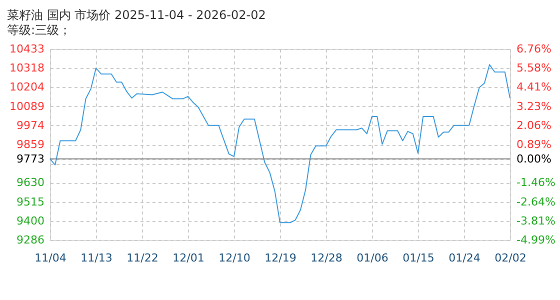 The image size is (560, 300). Describe the element at coordinates (510, 258) in the screenshot. I see `x-tick-label: 02/02` at that location.